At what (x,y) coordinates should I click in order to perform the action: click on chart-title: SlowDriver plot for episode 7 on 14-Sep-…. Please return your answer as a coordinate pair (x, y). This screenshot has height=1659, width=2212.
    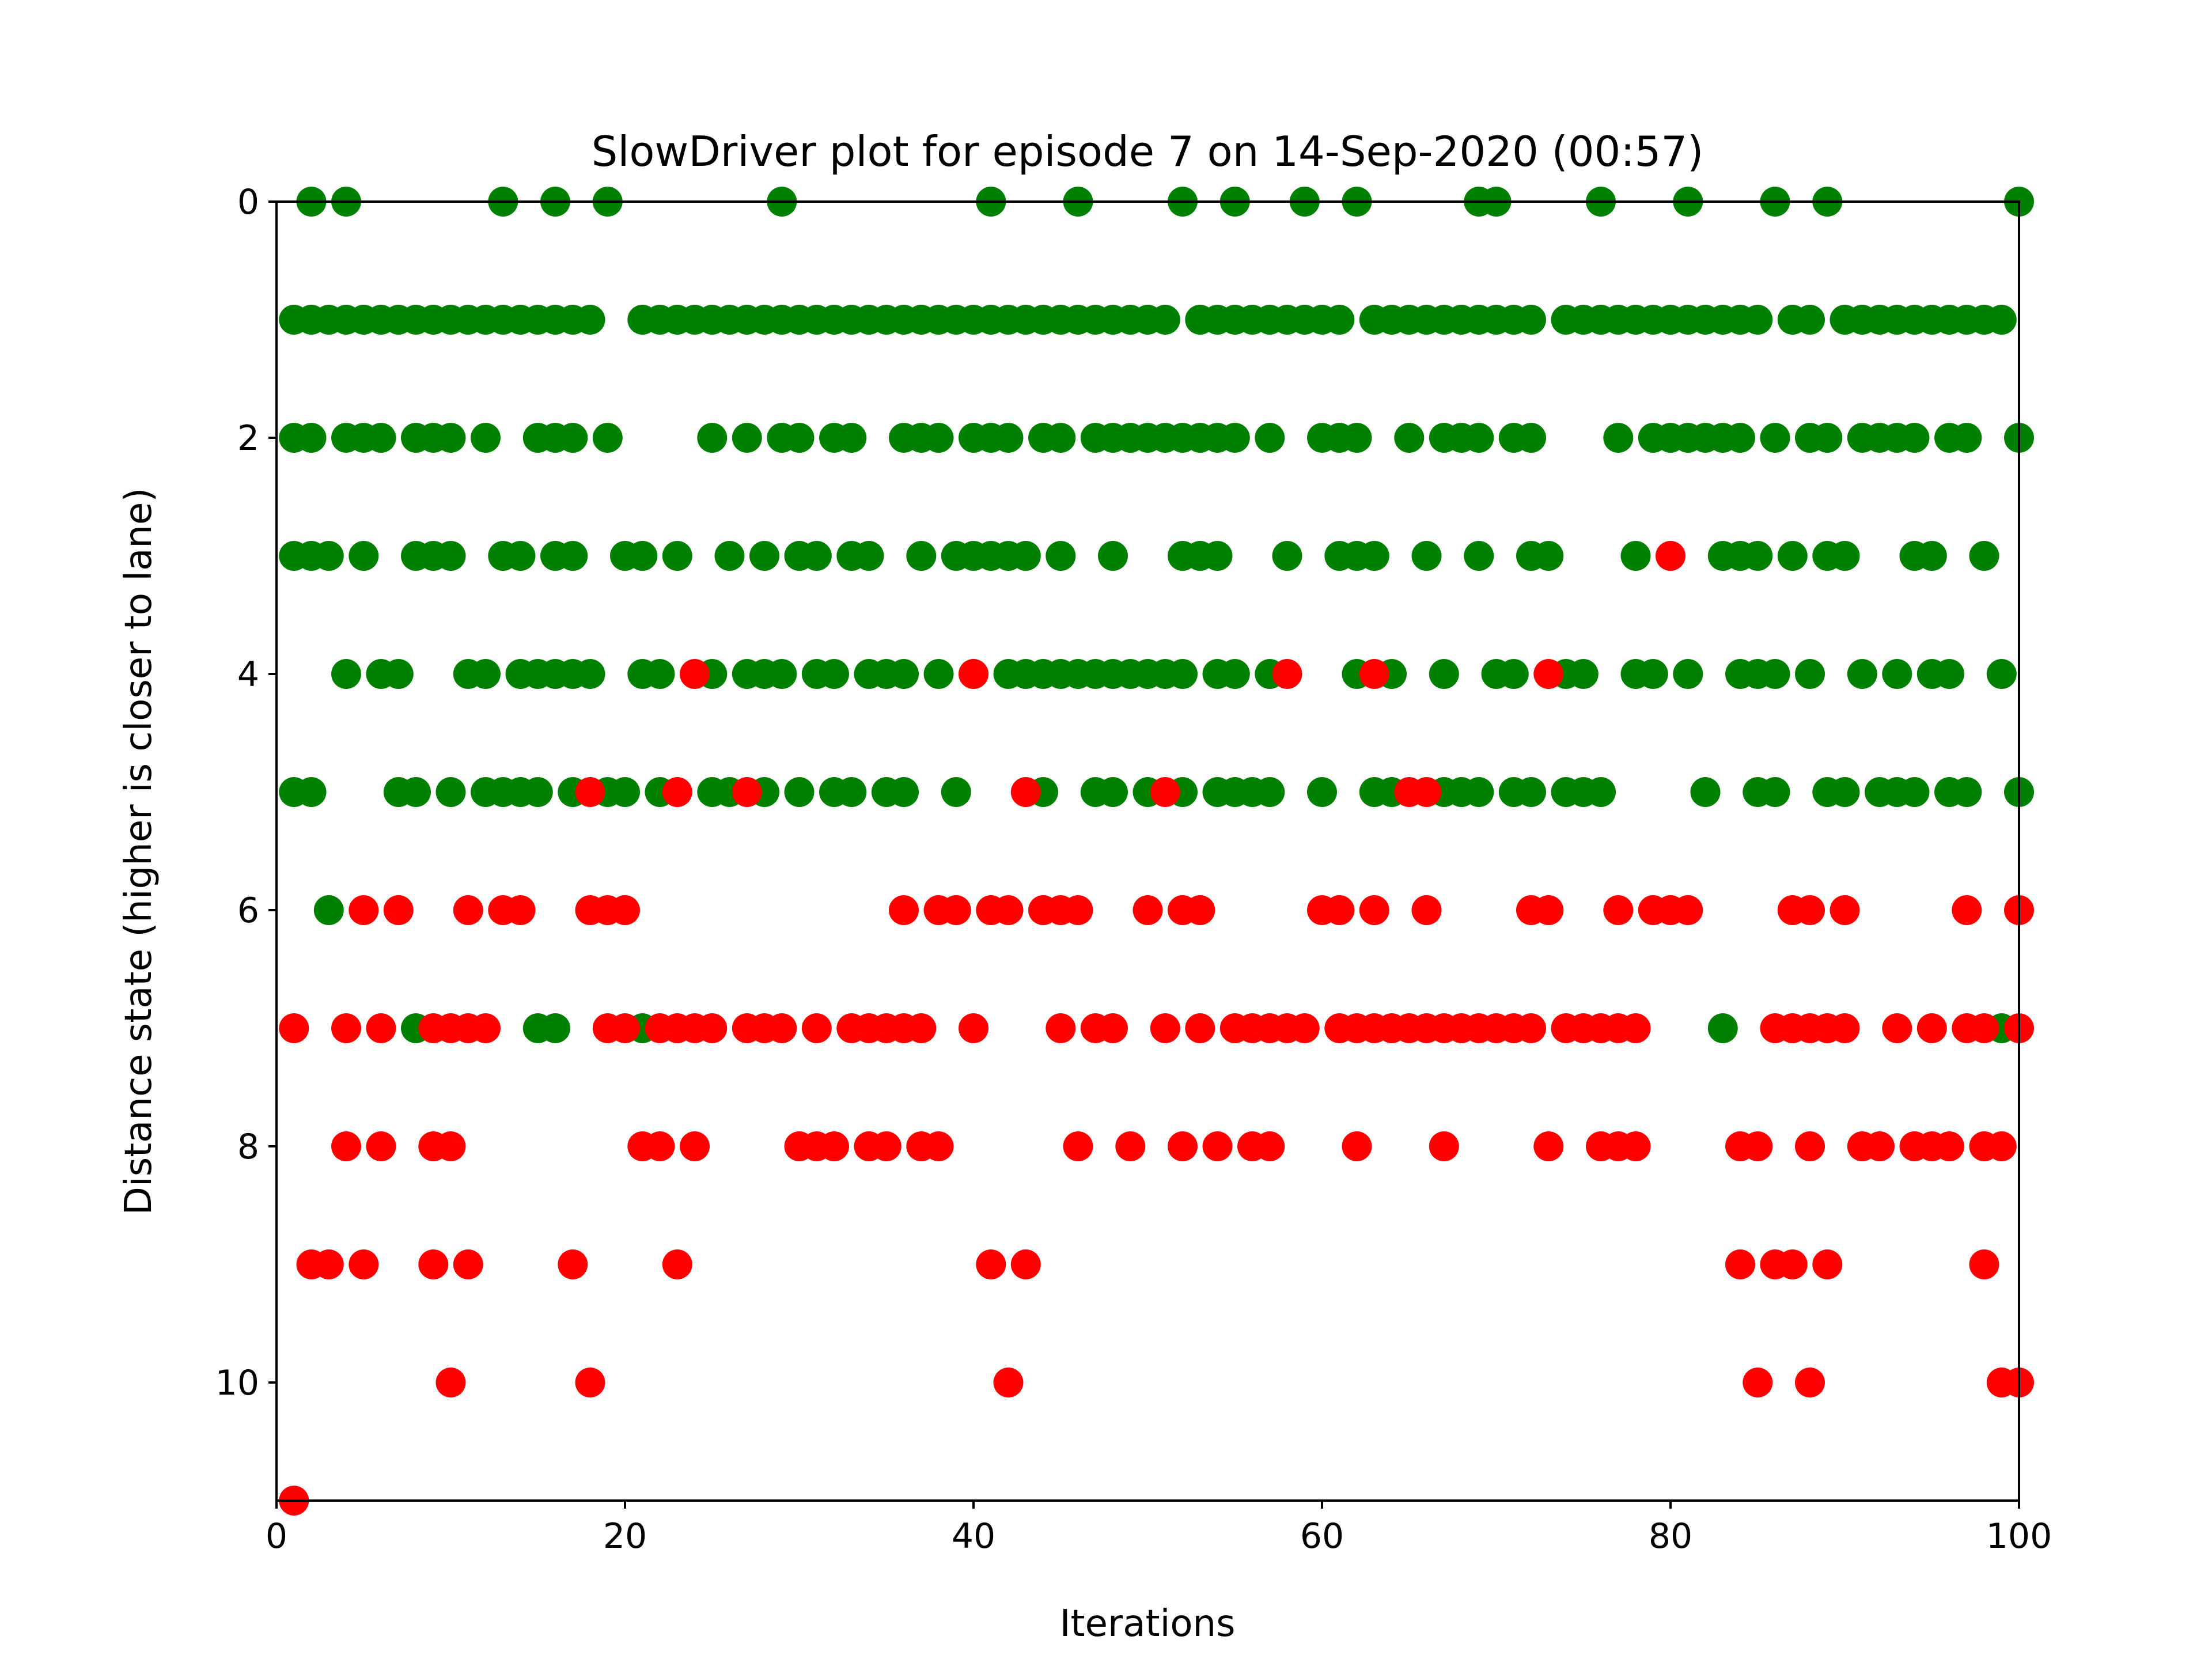
    Looking at the image, I should click on (1148, 151).